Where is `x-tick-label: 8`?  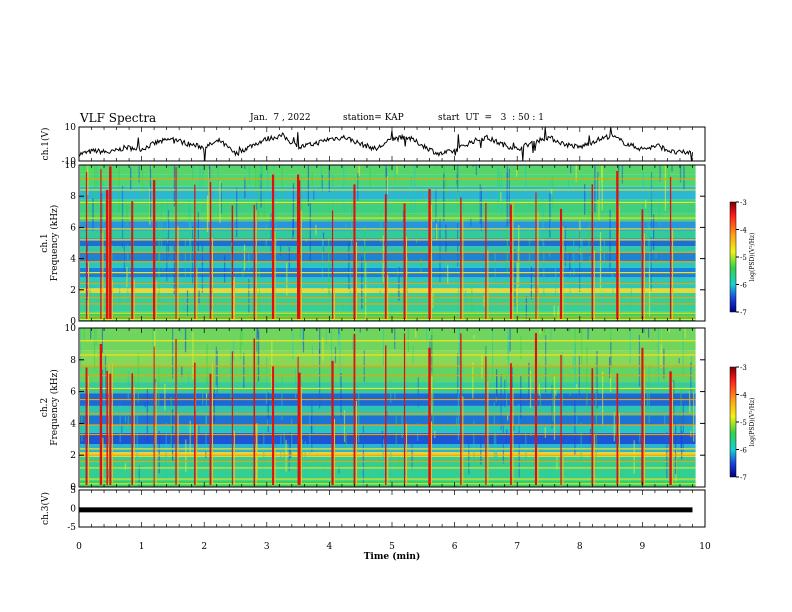
x-tick-label: 8 is located at coordinates (580, 547).